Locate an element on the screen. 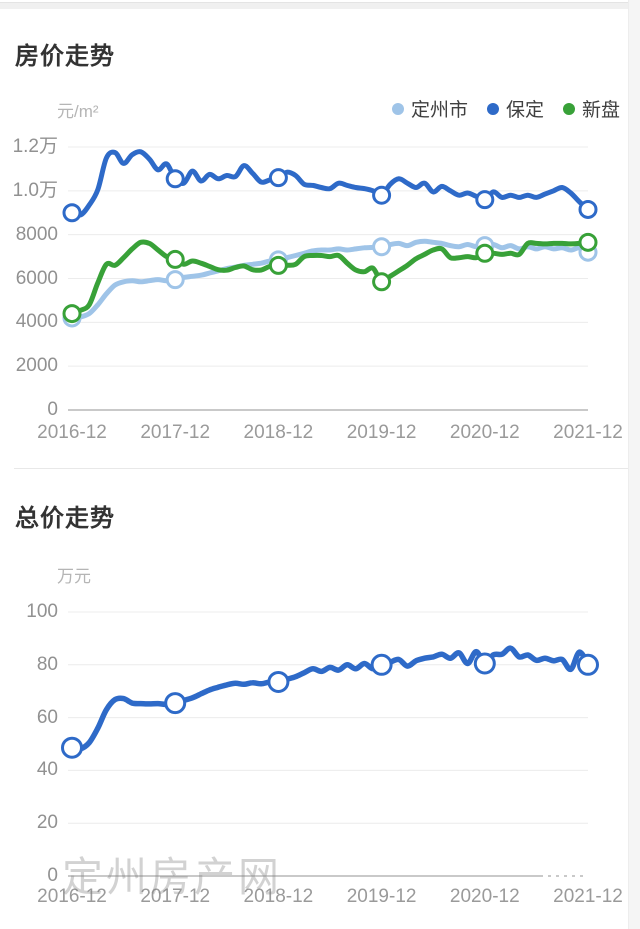 The width and height of the screenshot is (640, 929). series-line-new-listings is located at coordinates (330, 278).